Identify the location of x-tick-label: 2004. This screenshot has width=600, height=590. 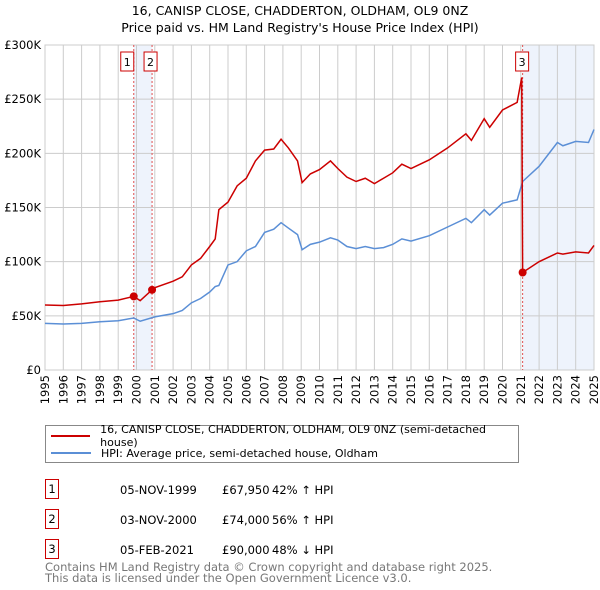
(210, 389).